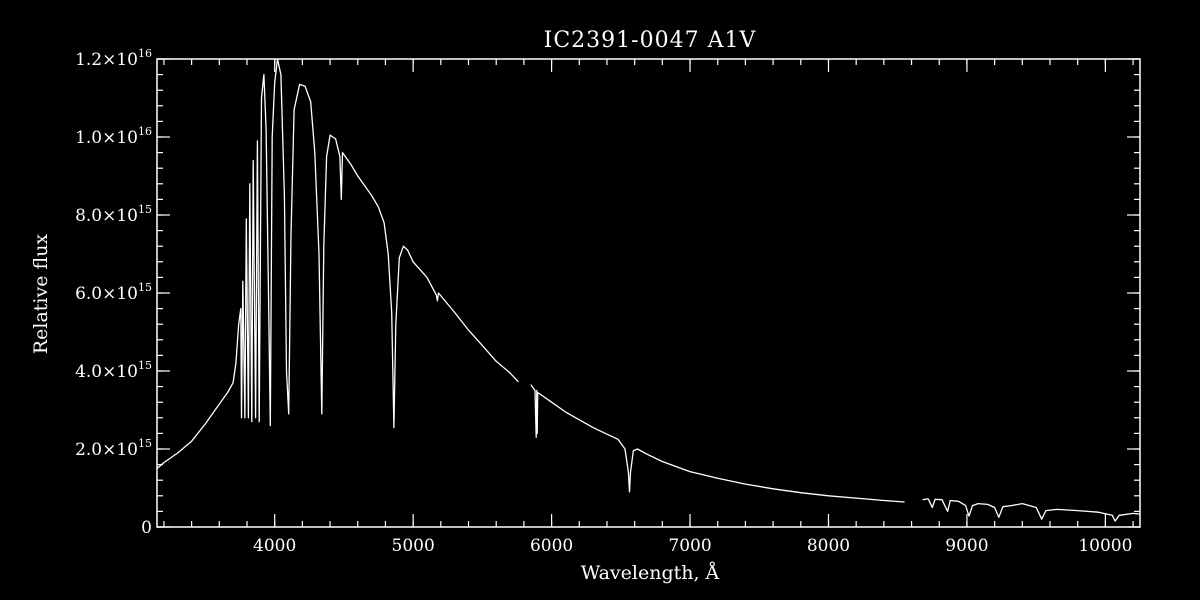 Image resolution: width=1200 pixels, height=600 pixels. Describe the element at coordinates (966, 546) in the screenshot. I see `x-tick-label: 9000` at that location.